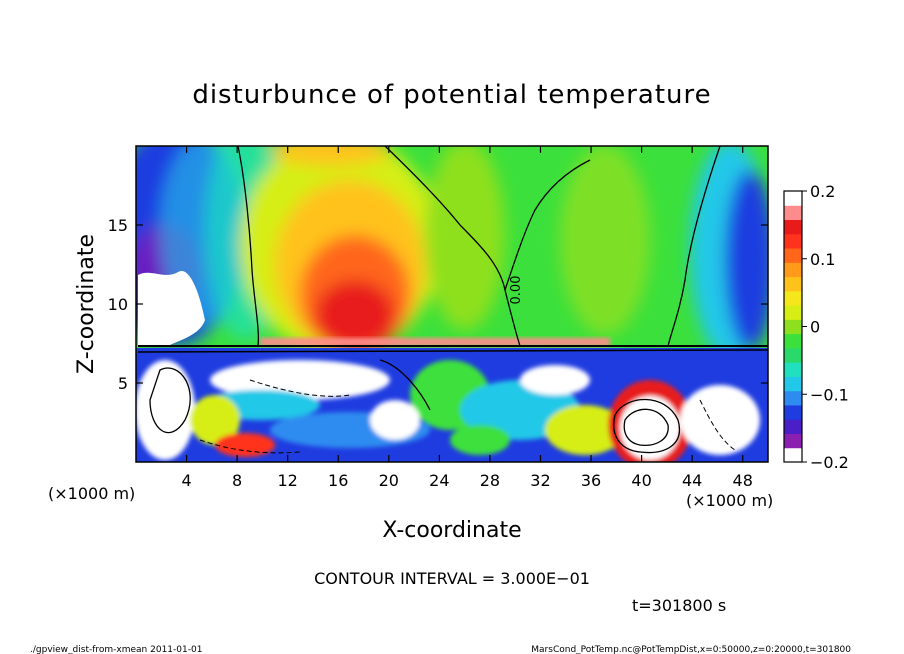 This screenshot has height=654, width=904. I want to click on contour-interval-text: CONTOUR INTERVAL = 3.000E−01, so click(452, 578).